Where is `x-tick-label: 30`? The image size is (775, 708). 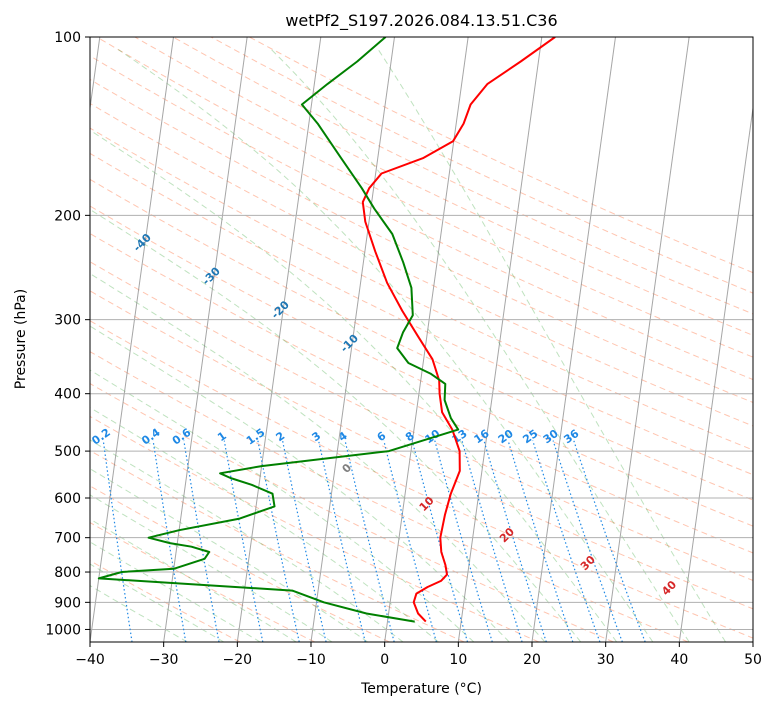
x-tick-label: 30 is located at coordinates (606, 660).